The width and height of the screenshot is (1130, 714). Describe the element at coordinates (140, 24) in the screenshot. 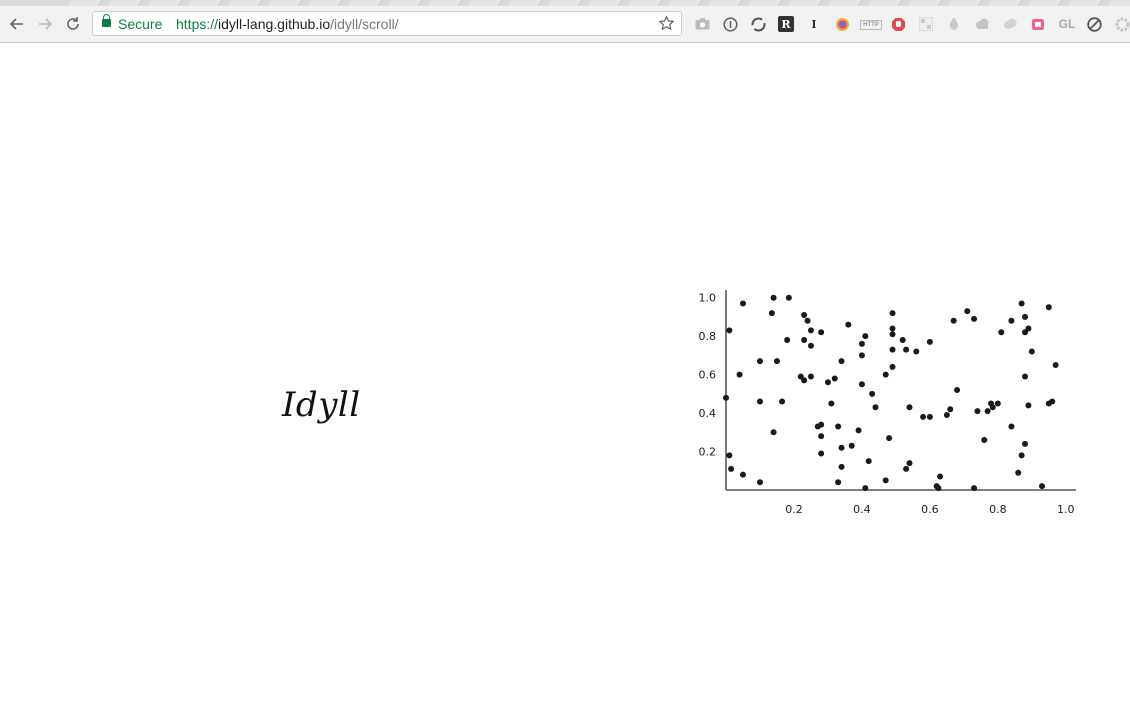

I see `secure-label: Secure` at that location.